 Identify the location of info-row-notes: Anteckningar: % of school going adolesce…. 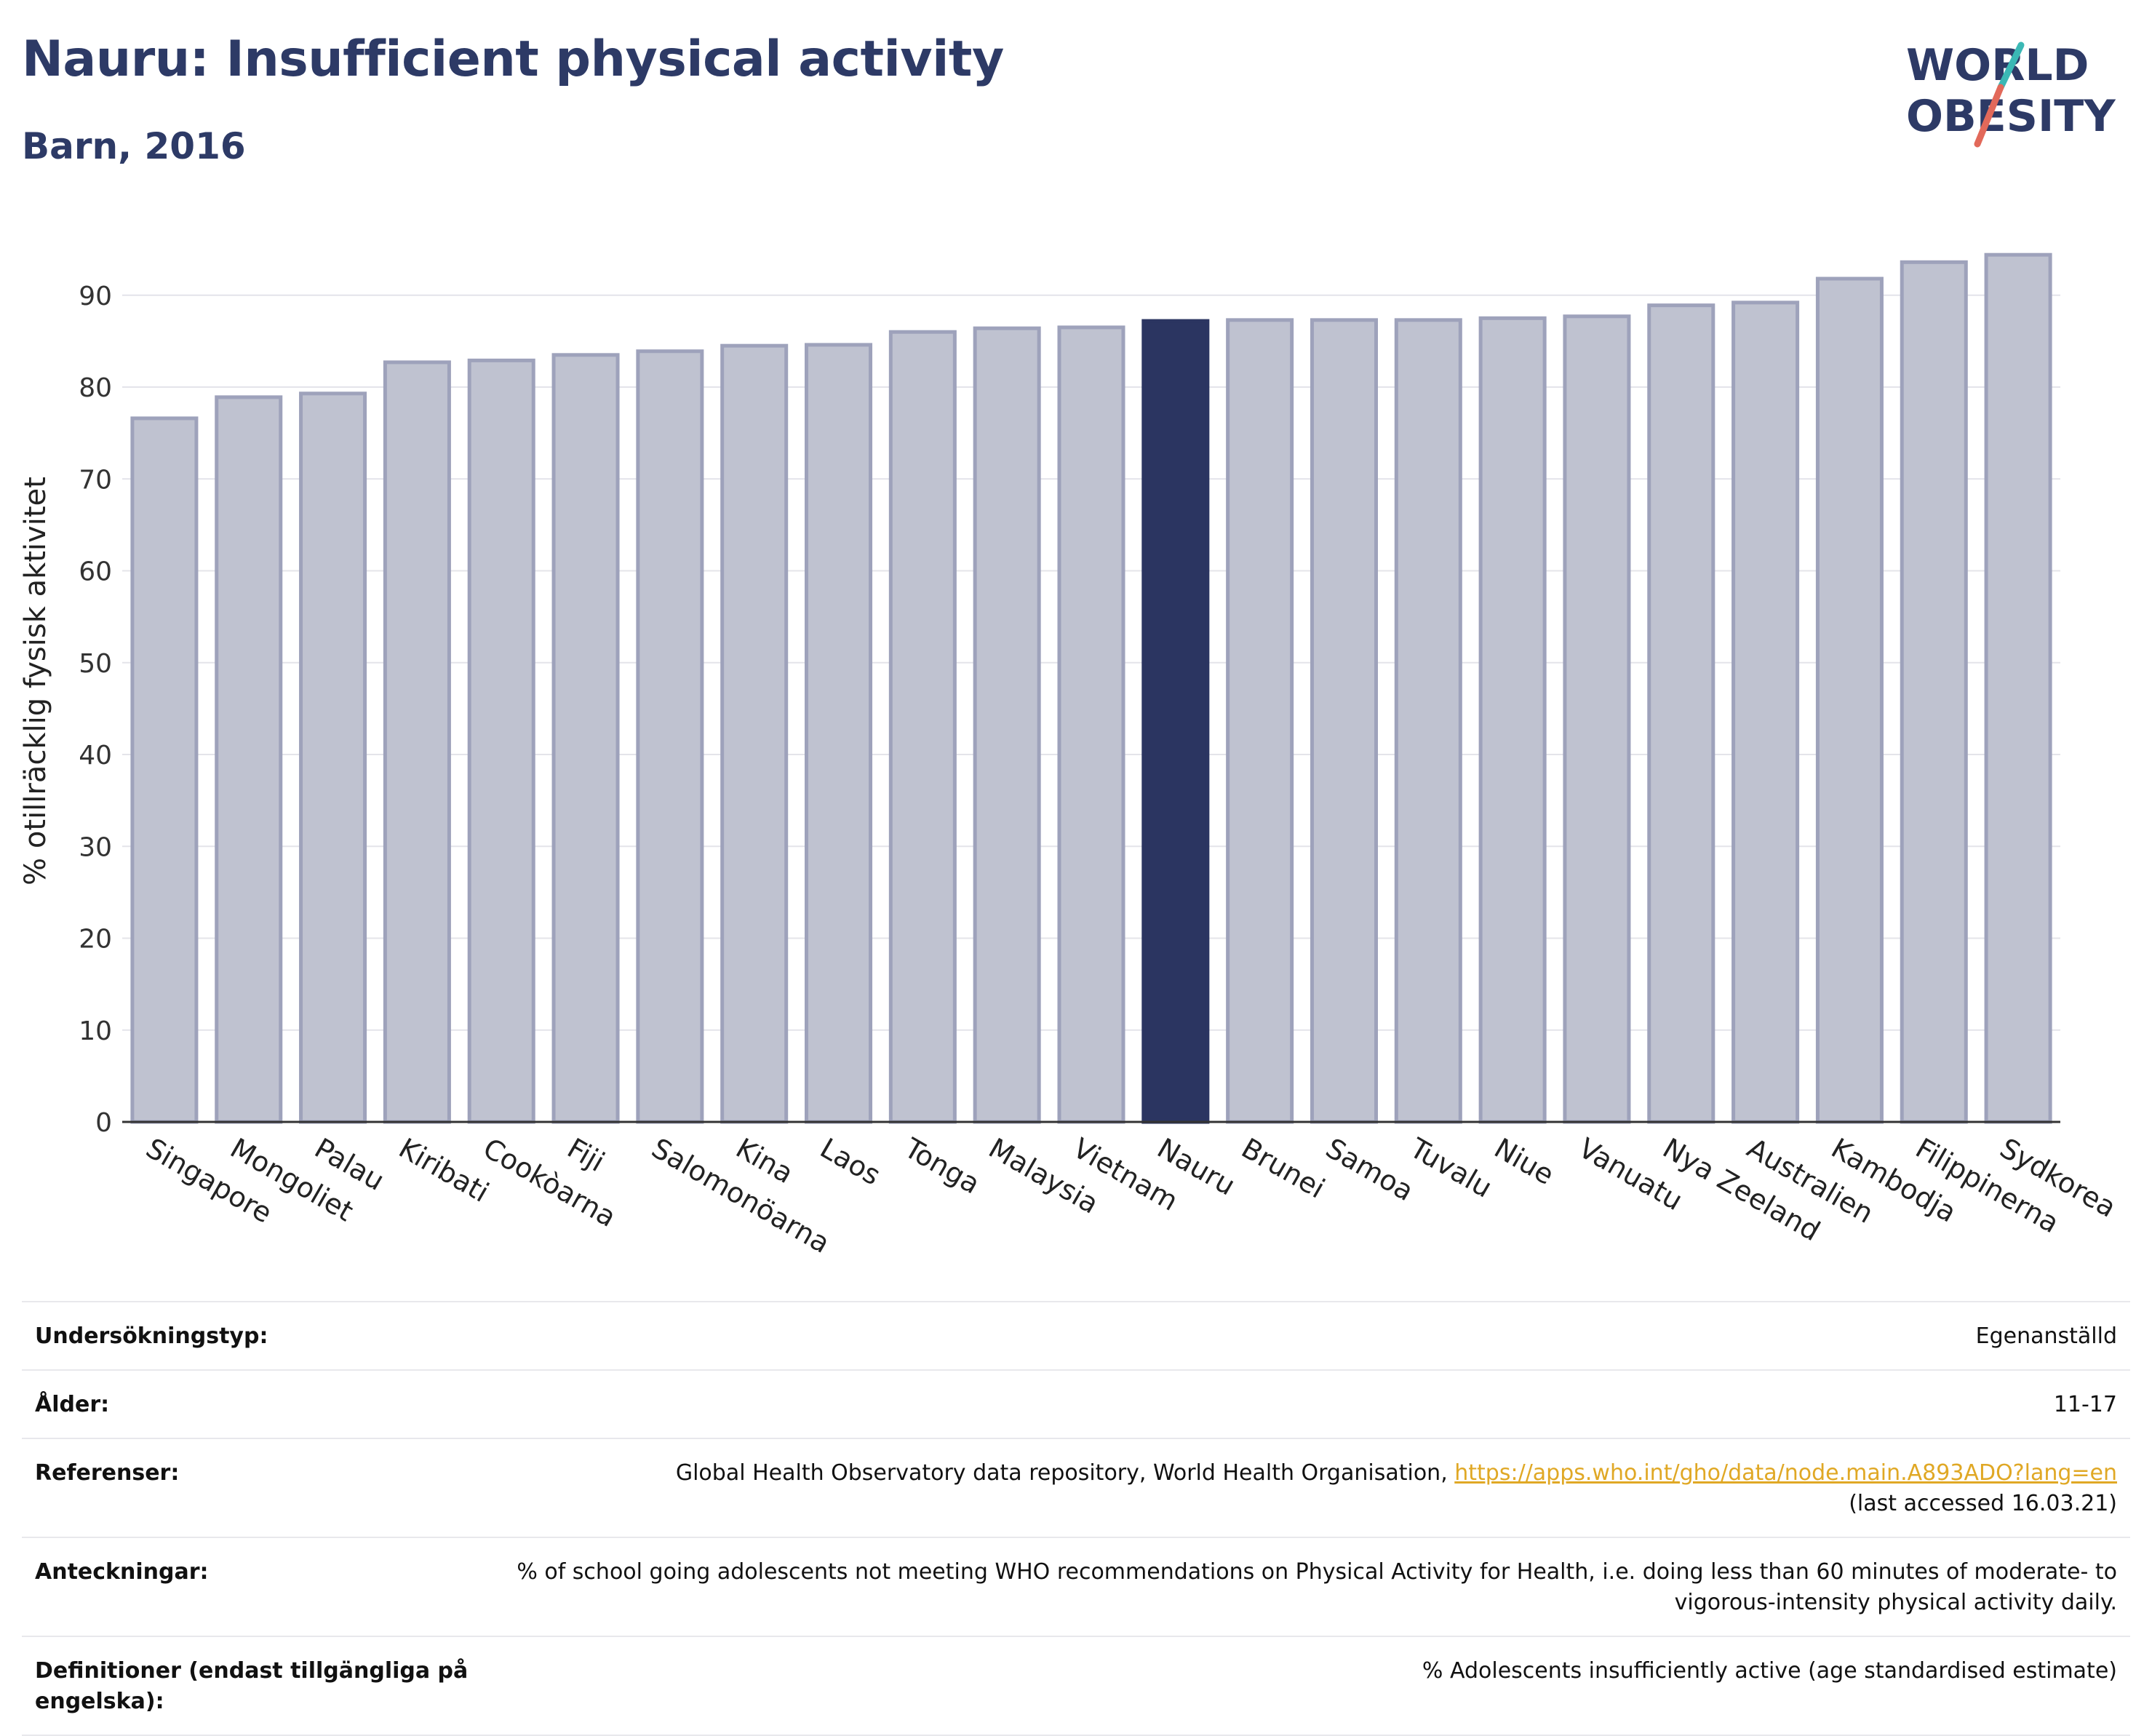
(1076, 1586).